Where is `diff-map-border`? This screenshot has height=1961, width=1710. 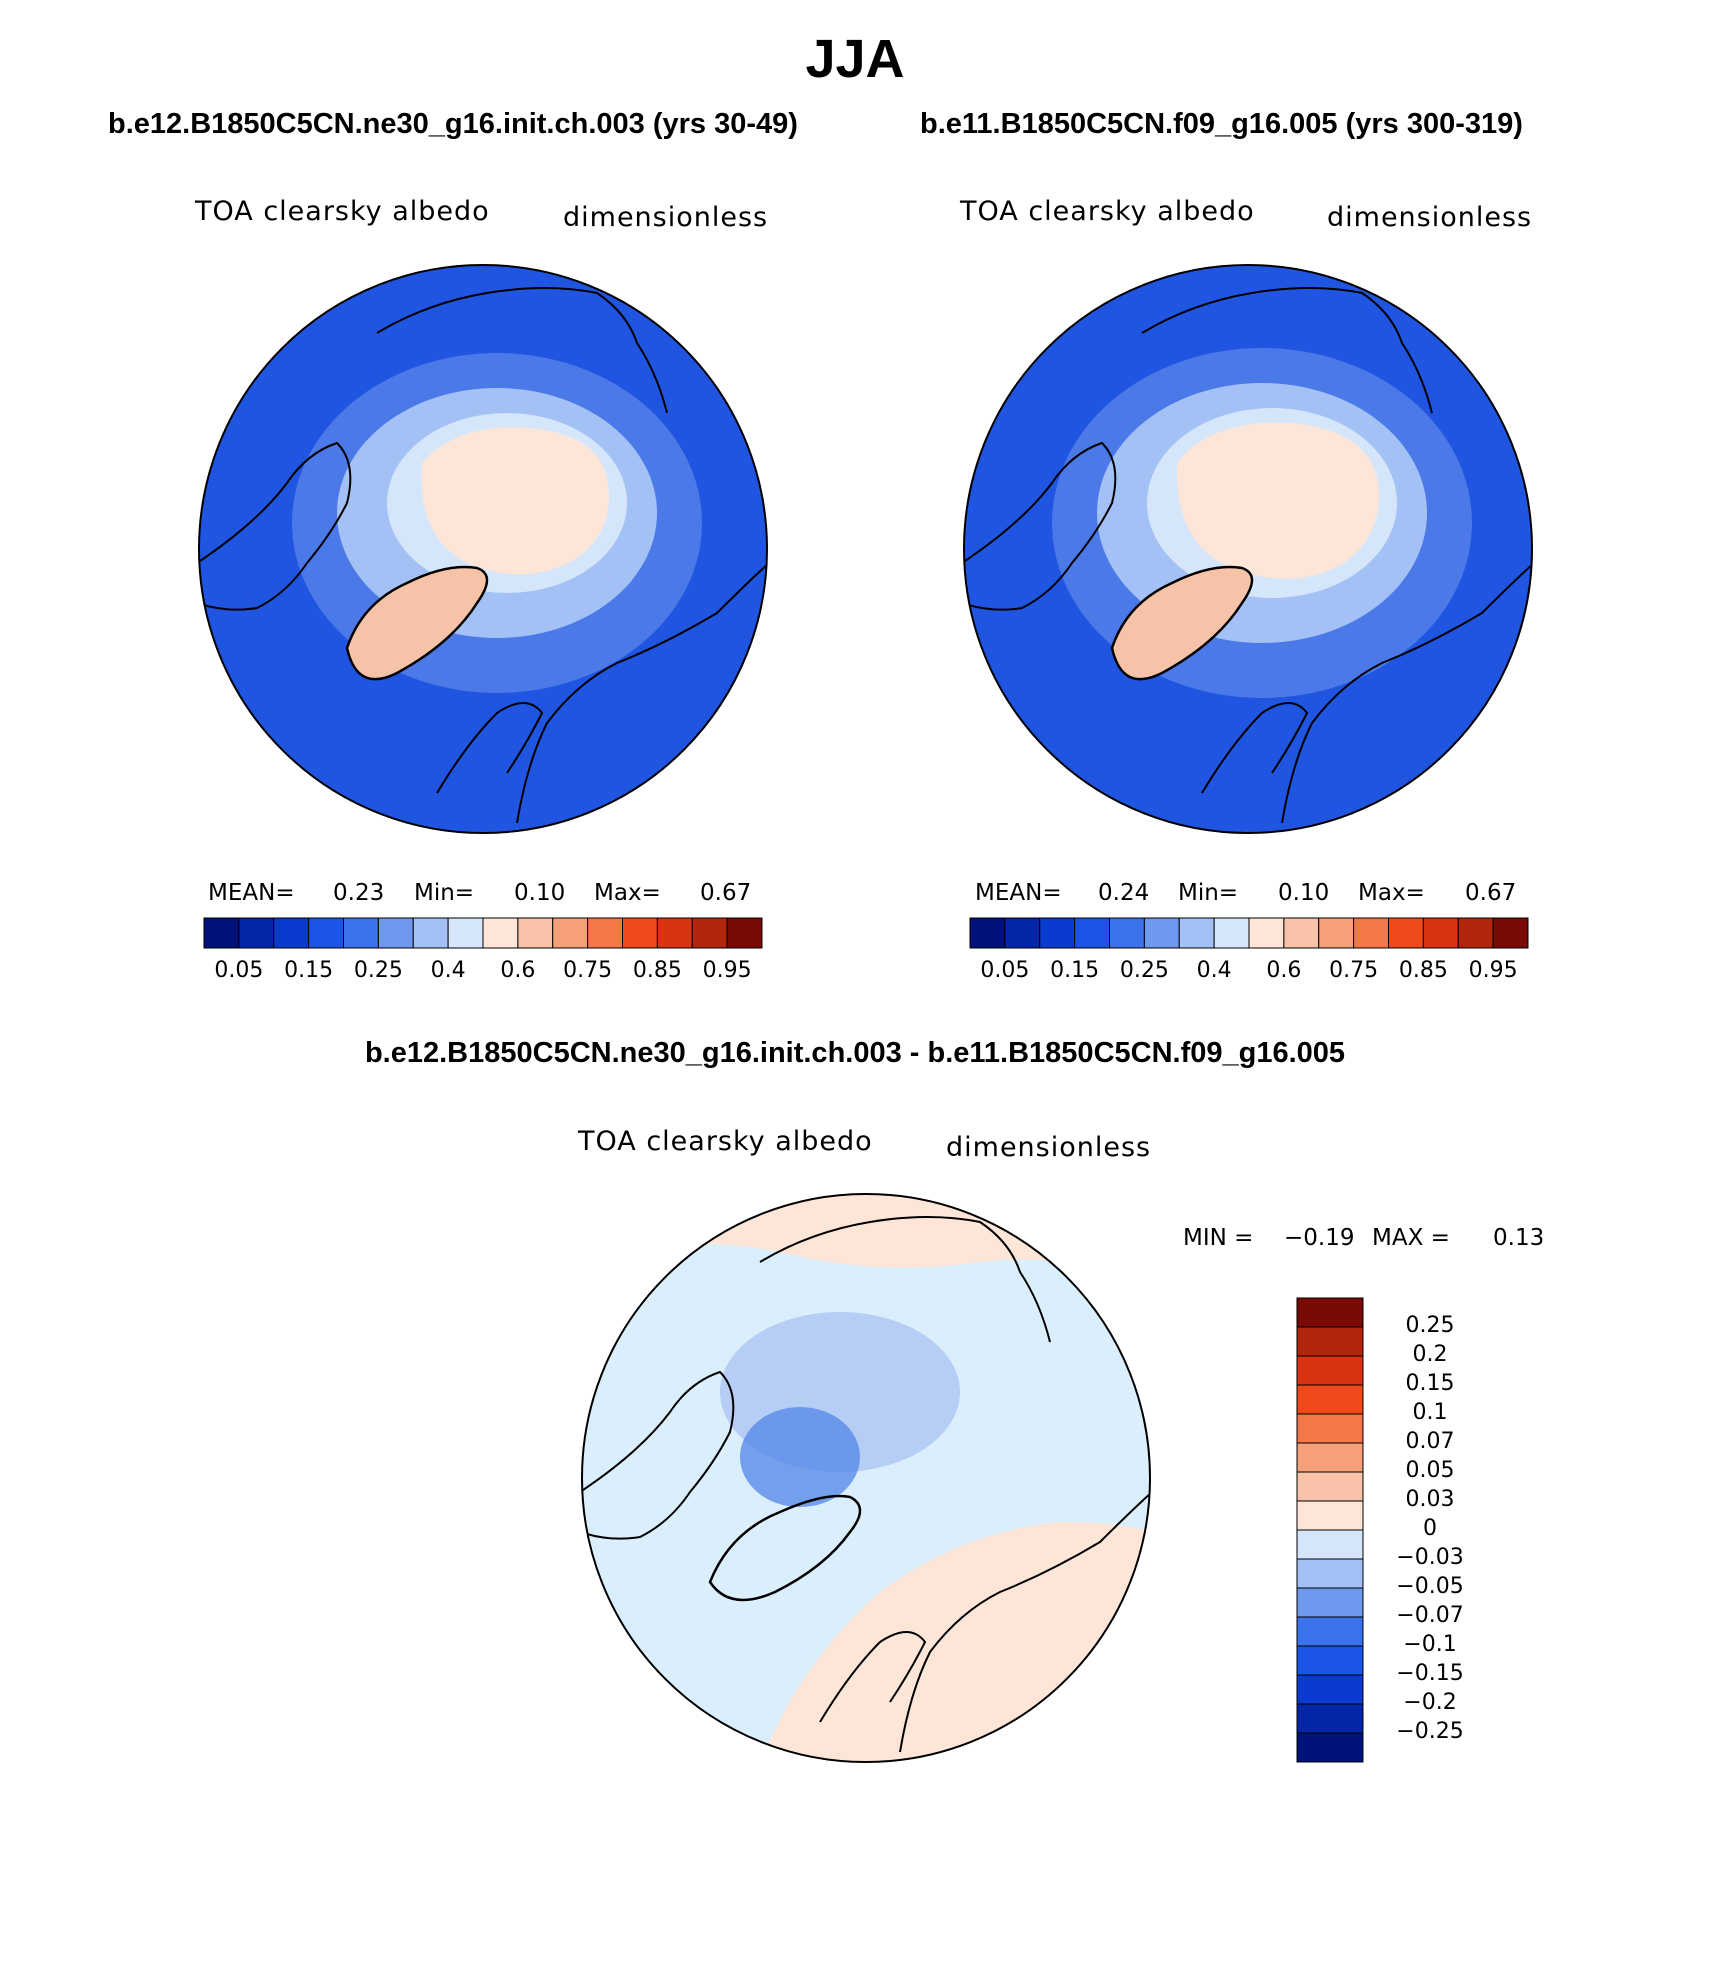
diff-map-border is located at coordinates (866, 1478).